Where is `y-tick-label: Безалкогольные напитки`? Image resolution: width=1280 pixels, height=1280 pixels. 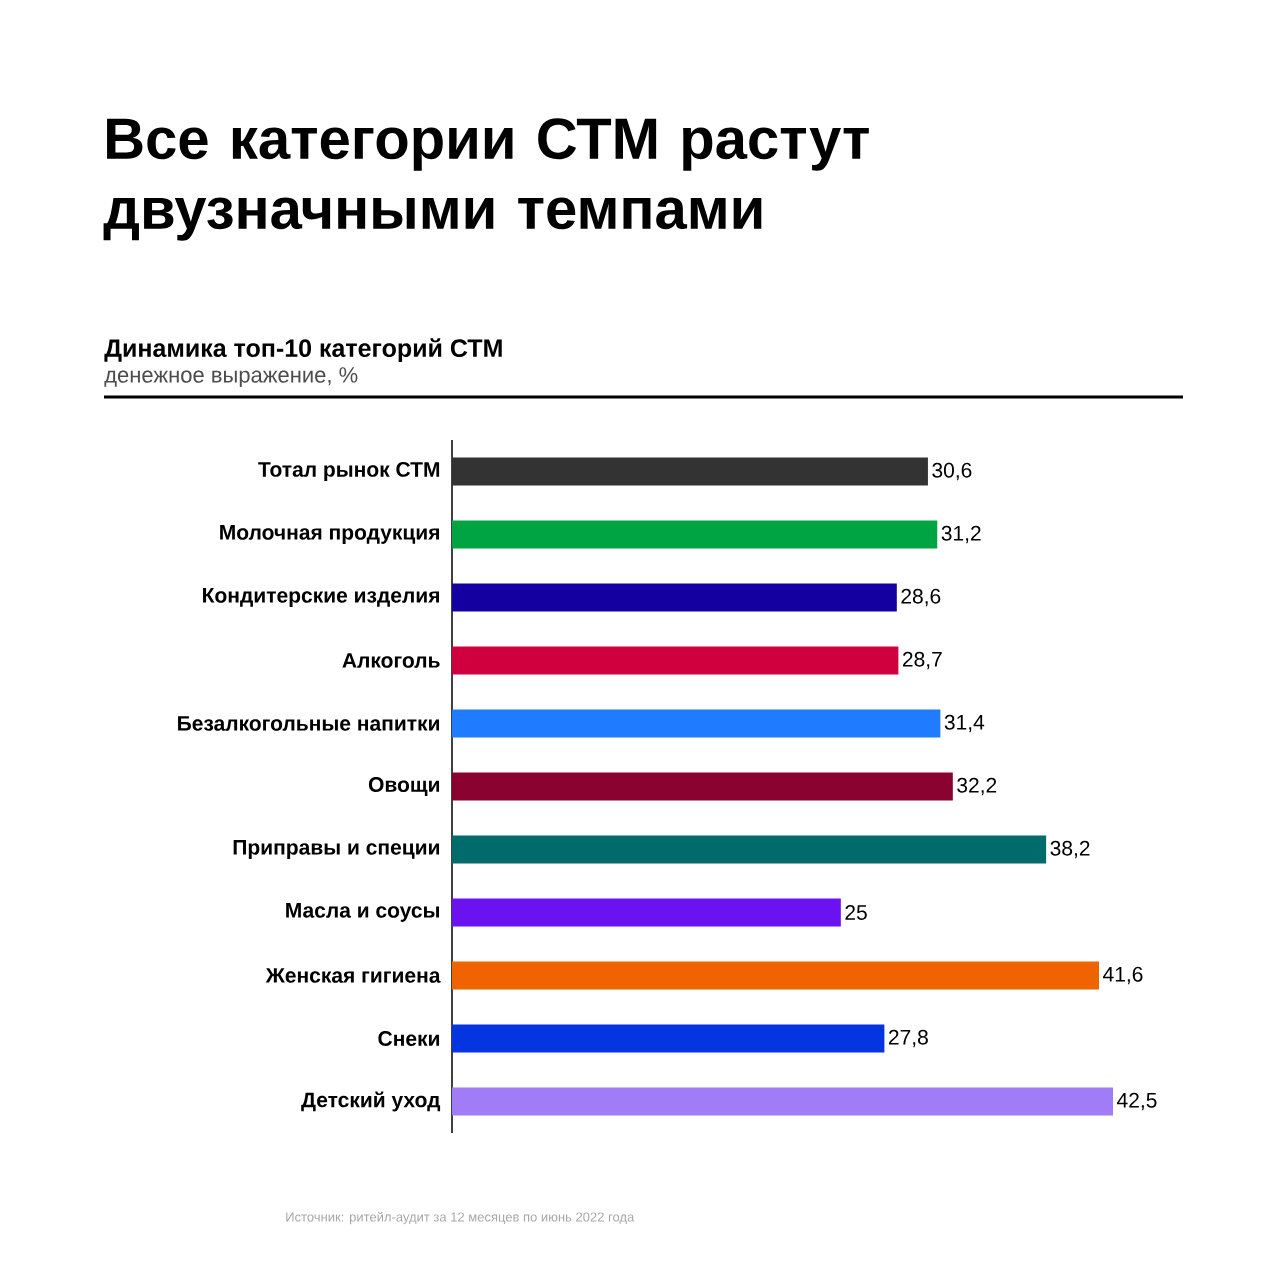 y-tick-label: Безалкогольные напитки is located at coordinates (309, 723).